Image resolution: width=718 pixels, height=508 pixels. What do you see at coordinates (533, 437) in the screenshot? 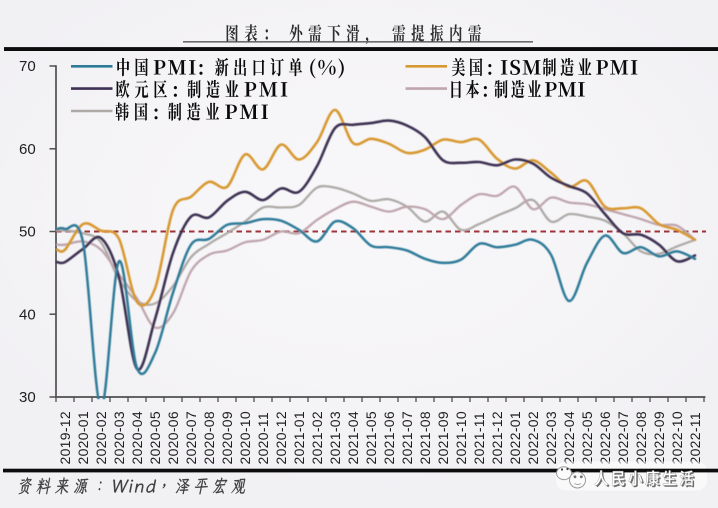
I see `svg-text: 2022-02` at bounding box center [533, 437].